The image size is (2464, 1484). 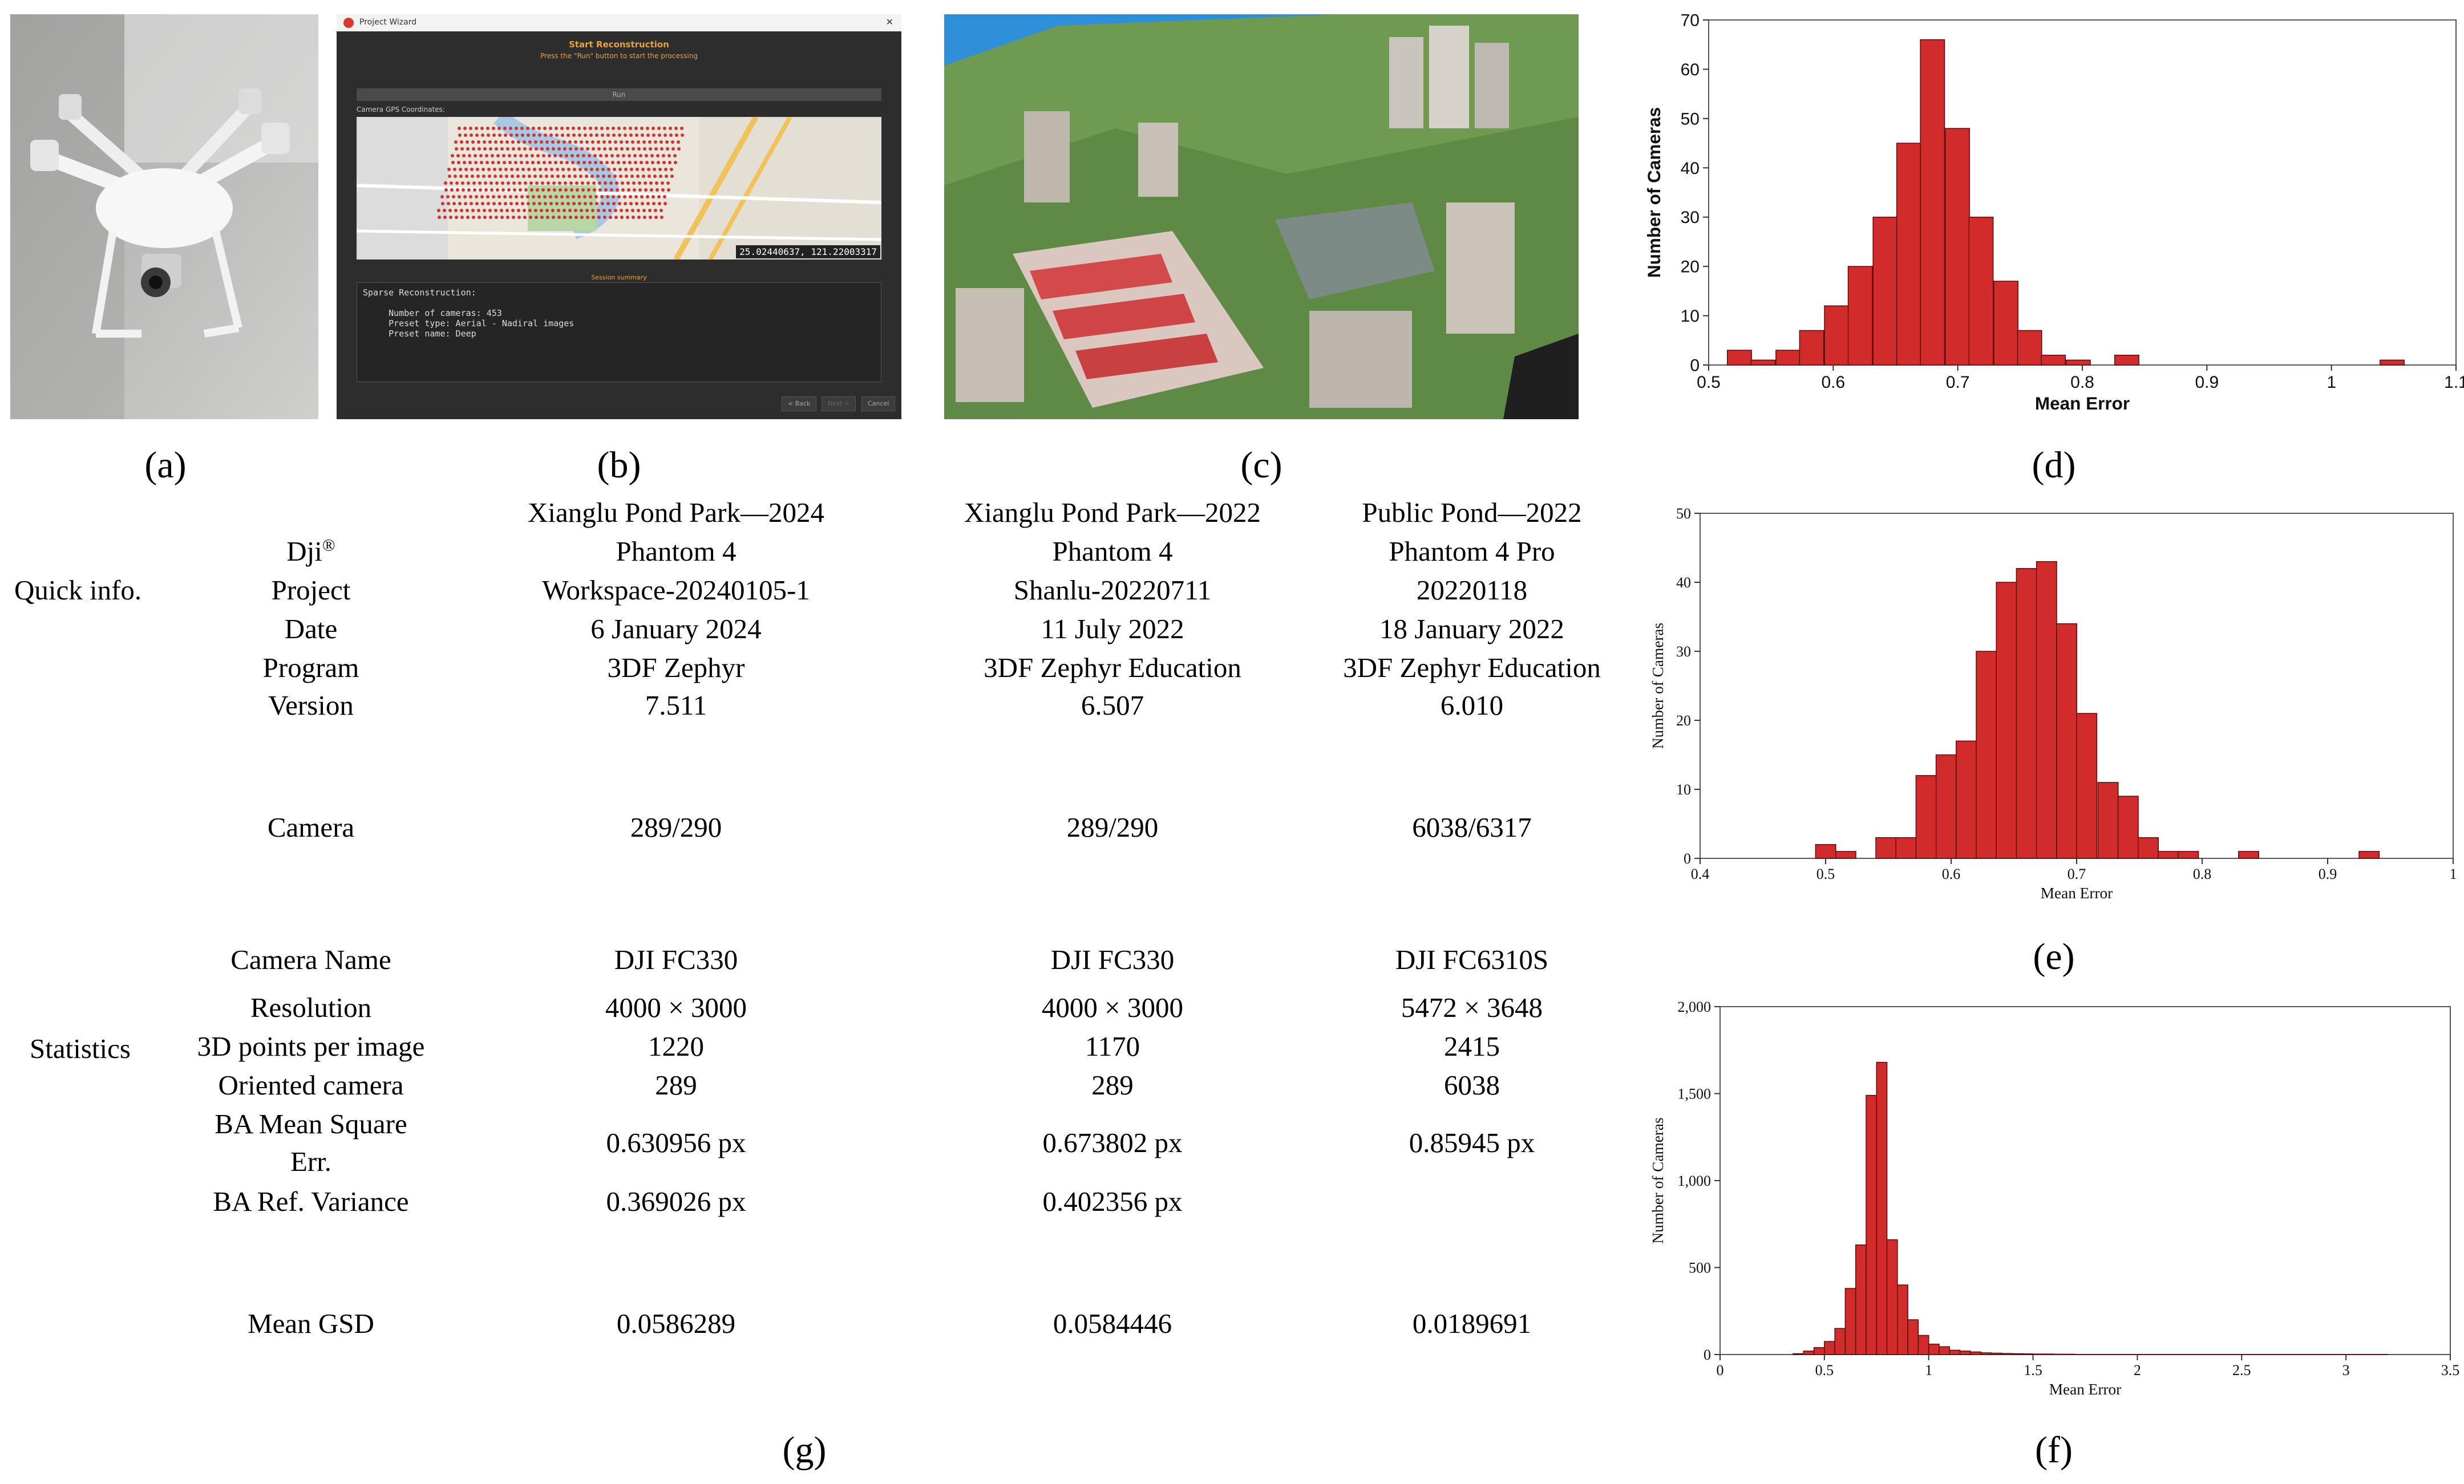 What do you see at coordinates (676, 828) in the screenshot?
I see `col1-camera: 289/290` at bounding box center [676, 828].